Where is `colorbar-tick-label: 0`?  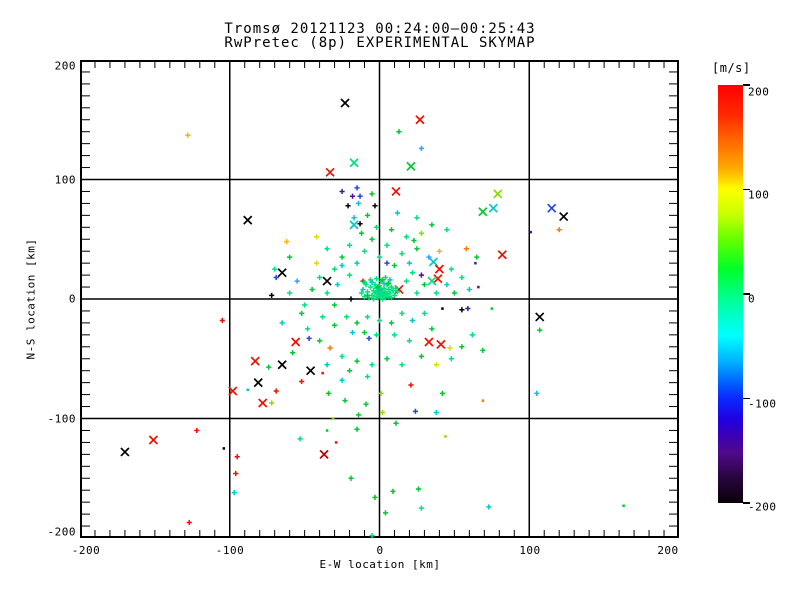 colorbar-tick-label: 0 is located at coordinates (752, 299).